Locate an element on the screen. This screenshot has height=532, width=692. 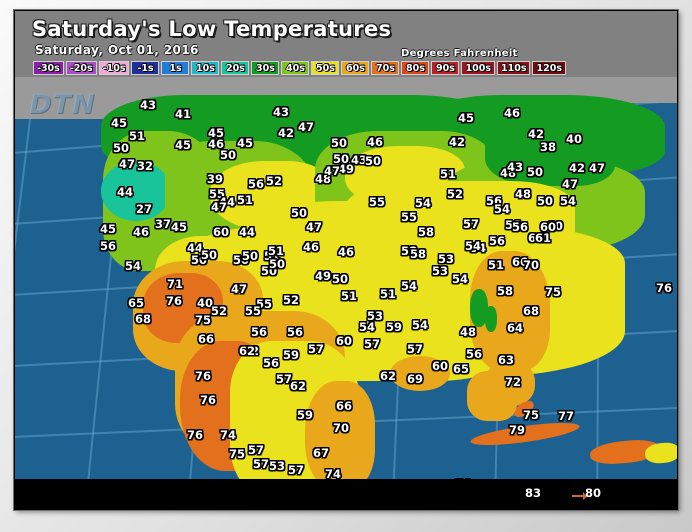
temperature-reading: 39 is located at coordinates (215, 179).